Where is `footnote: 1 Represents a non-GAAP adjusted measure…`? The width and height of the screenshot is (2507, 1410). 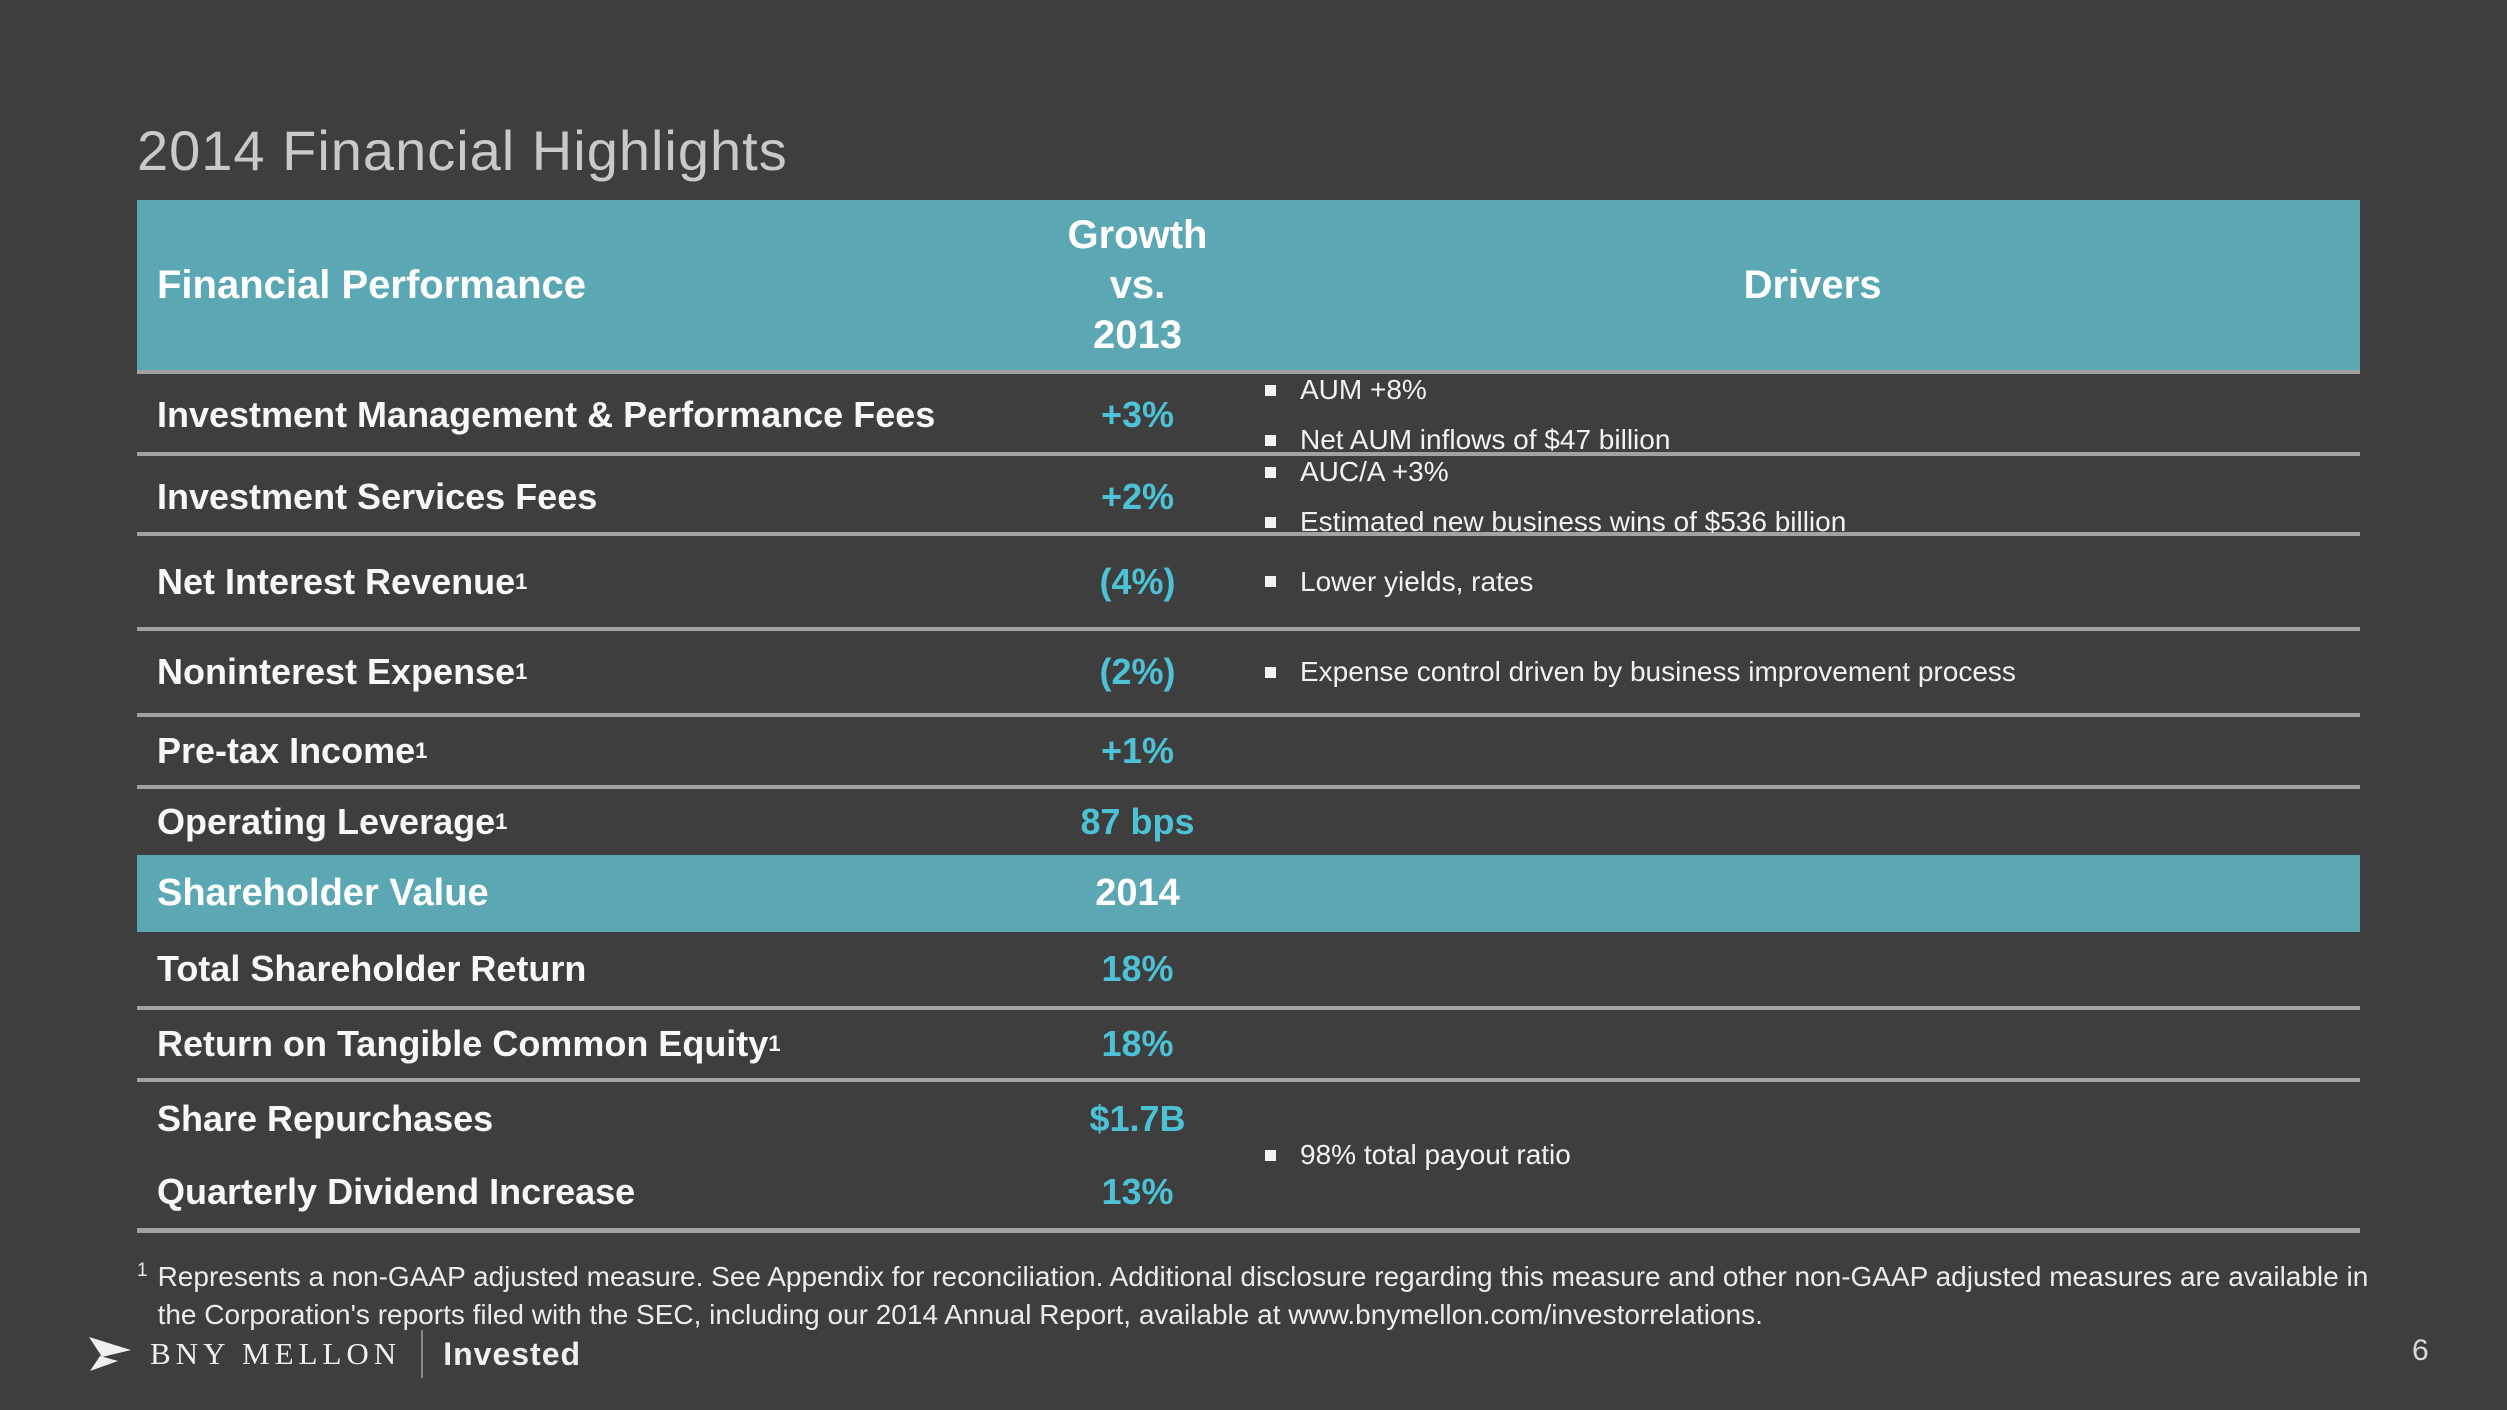
footnote: 1 Represents a non-GAAP adjusted measure… is located at coordinates (1257, 1296).